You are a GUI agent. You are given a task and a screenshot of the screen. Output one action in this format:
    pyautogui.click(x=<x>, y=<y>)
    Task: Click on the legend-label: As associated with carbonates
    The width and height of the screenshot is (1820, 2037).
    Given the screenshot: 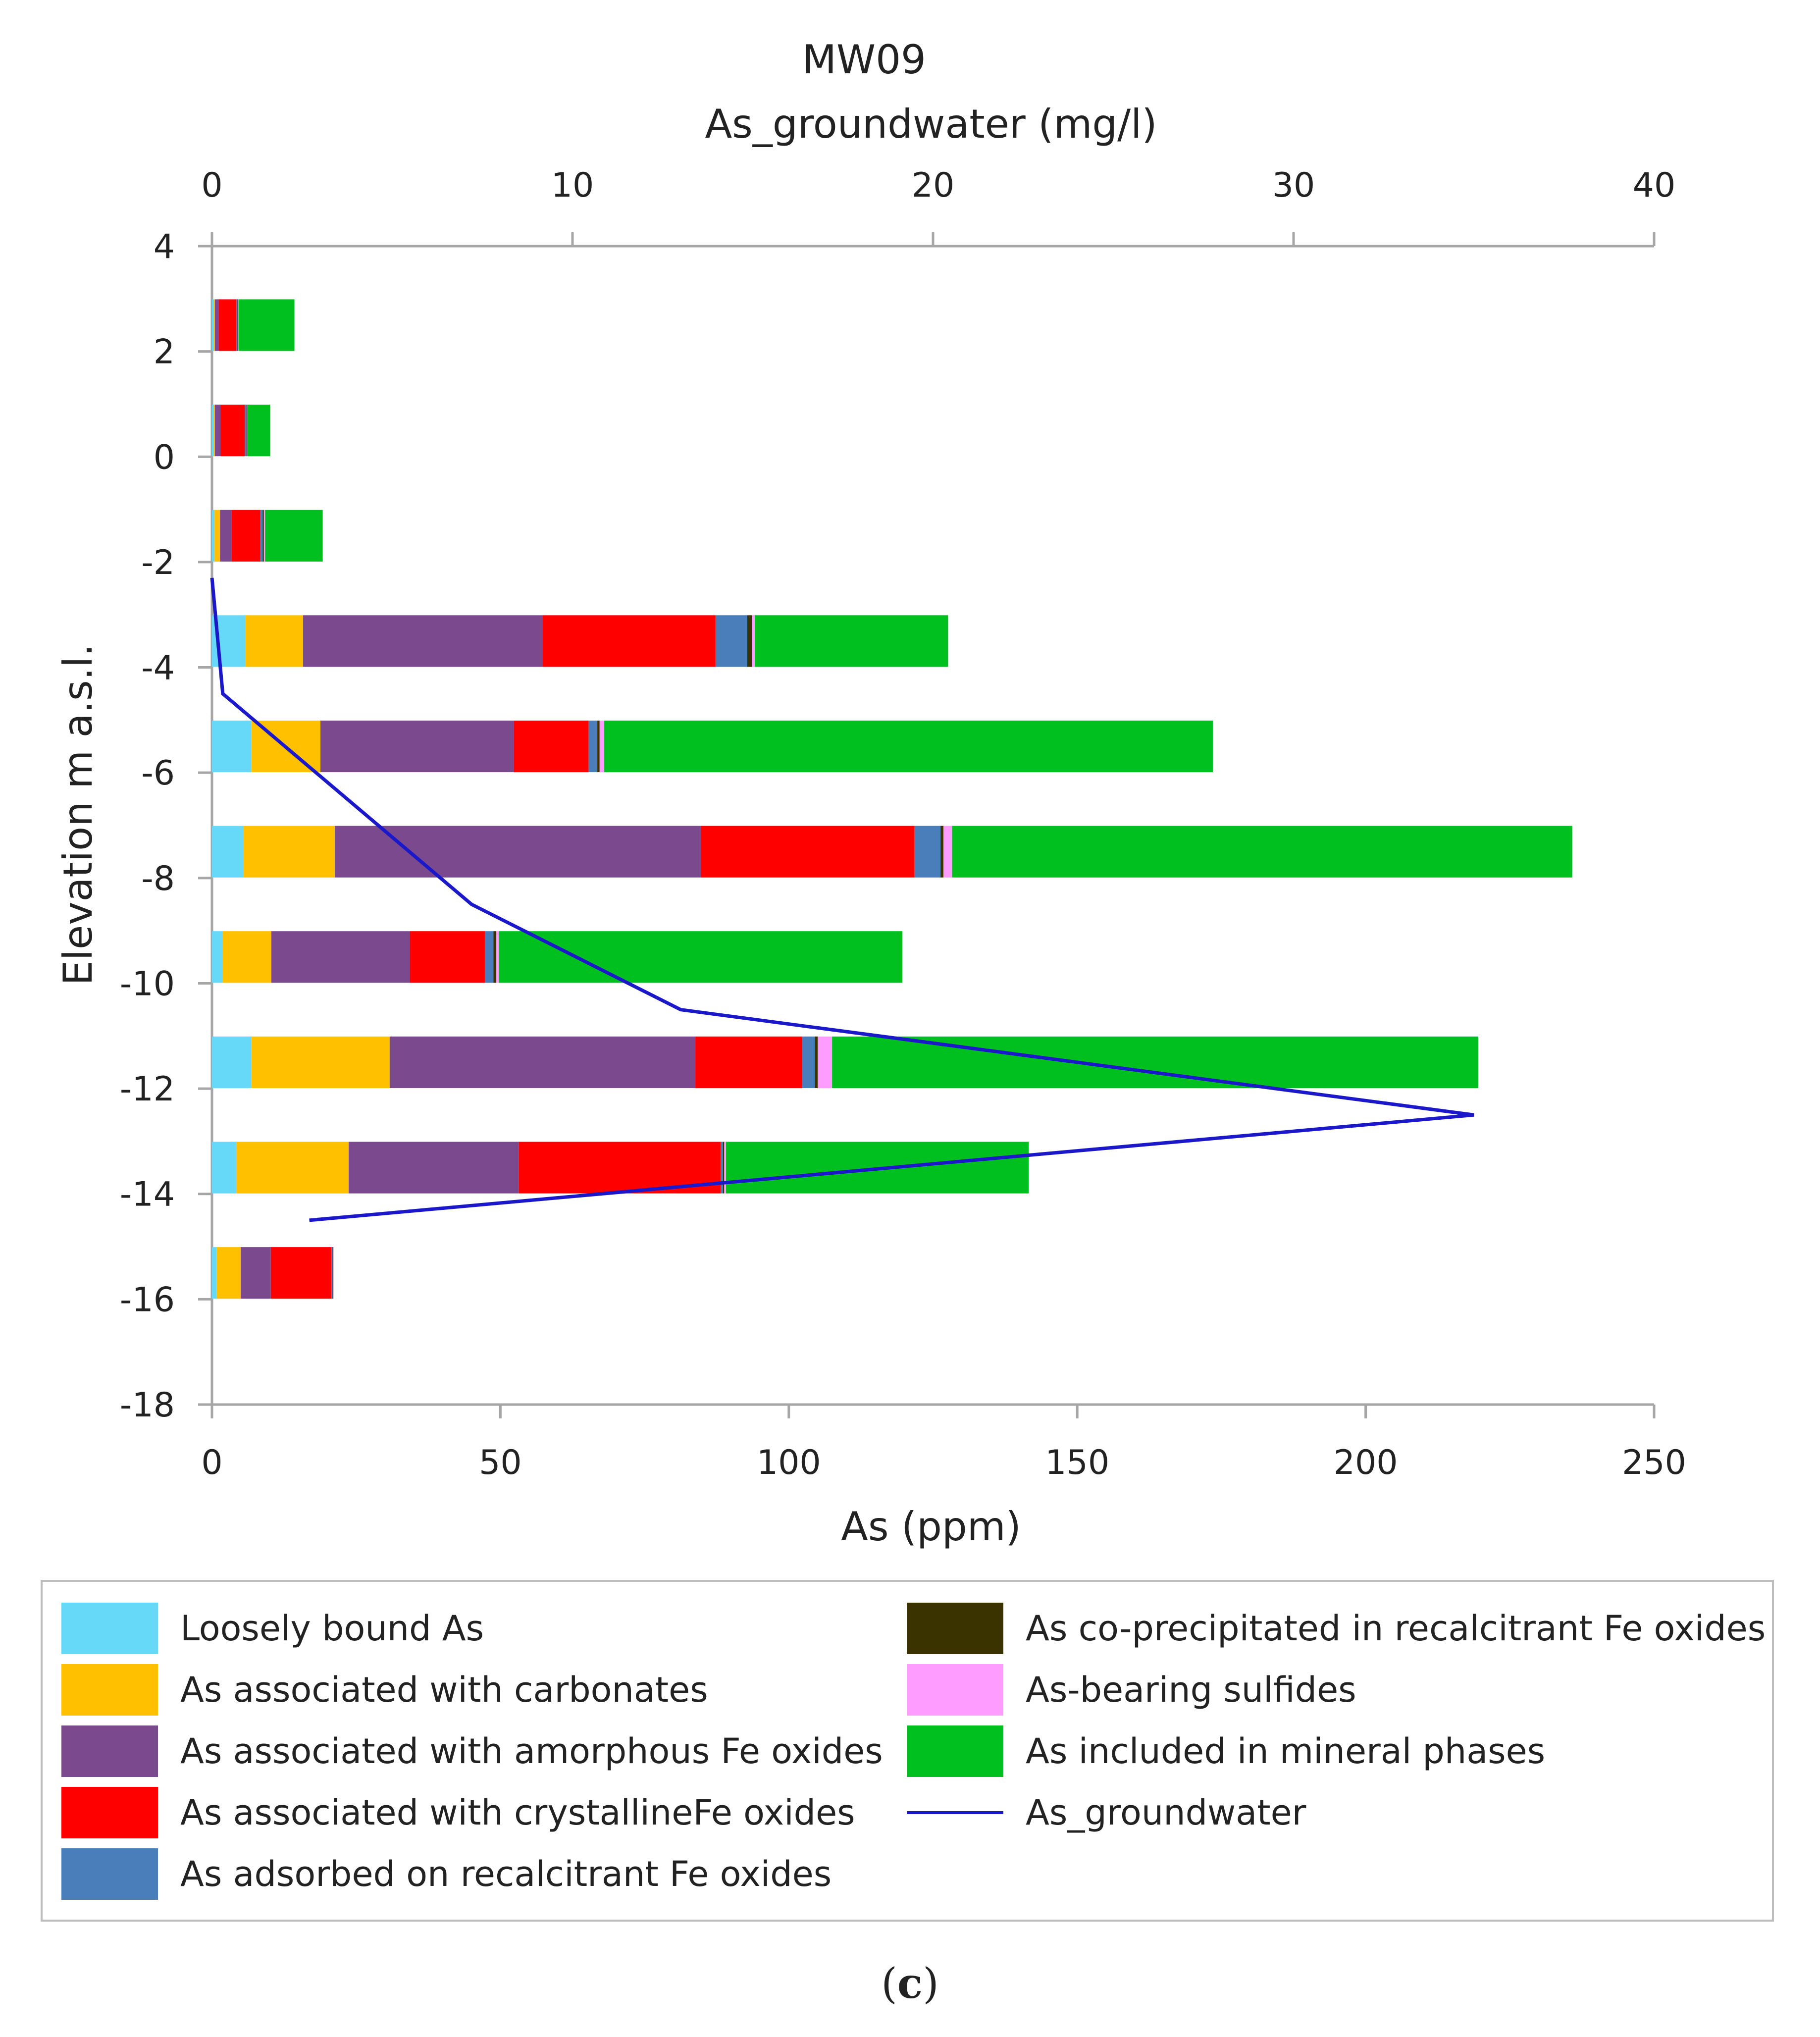 What is the action you would take?
    pyautogui.click(x=444, y=1690)
    